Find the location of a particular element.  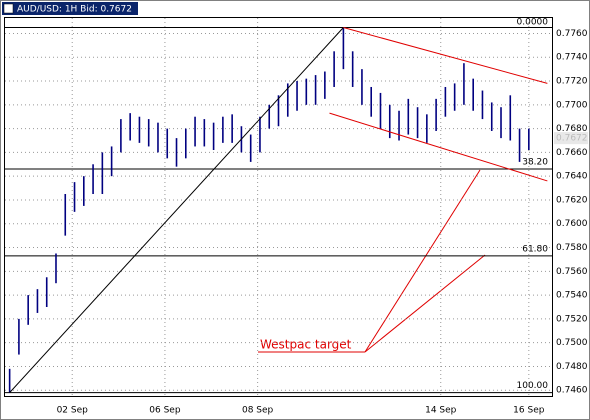

y-tick-label: 0.7520 is located at coordinates (572, 319).